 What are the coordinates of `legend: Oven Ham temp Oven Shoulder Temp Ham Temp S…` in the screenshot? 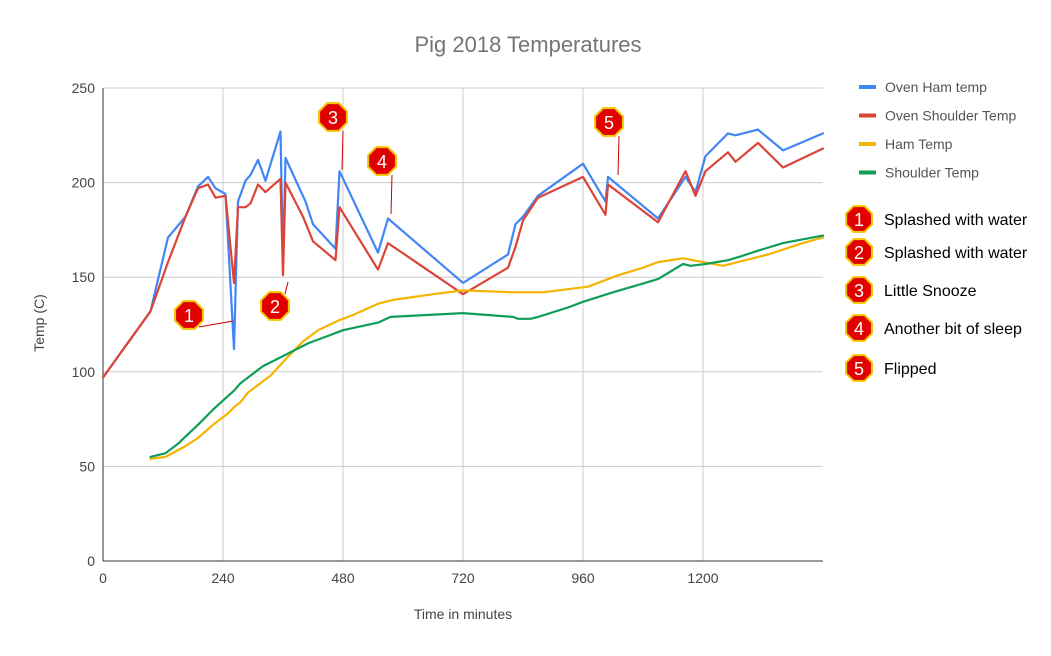 It's located at (937, 130).